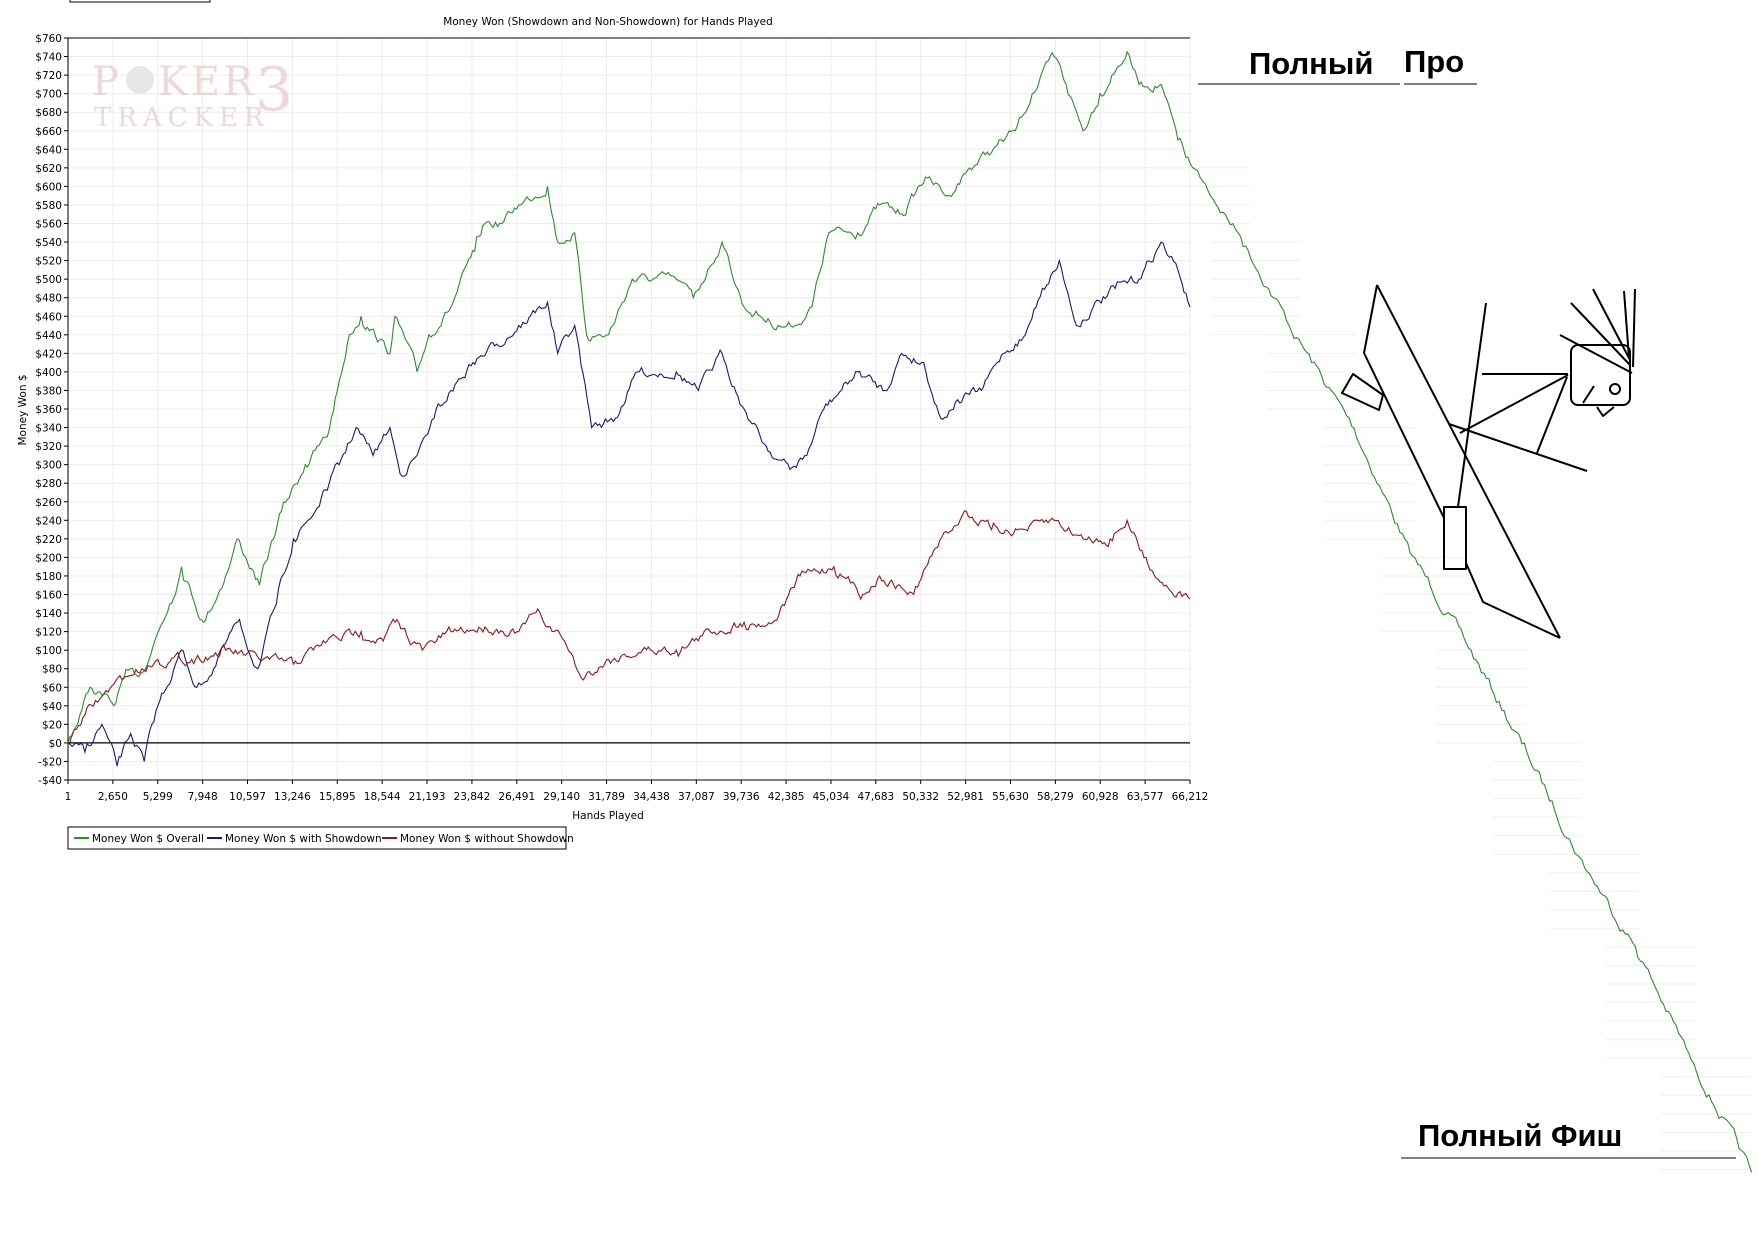 The height and width of the screenshot is (1252, 1758). Describe the element at coordinates (48, 540) in the screenshot. I see `y-tick-label: $220` at that location.